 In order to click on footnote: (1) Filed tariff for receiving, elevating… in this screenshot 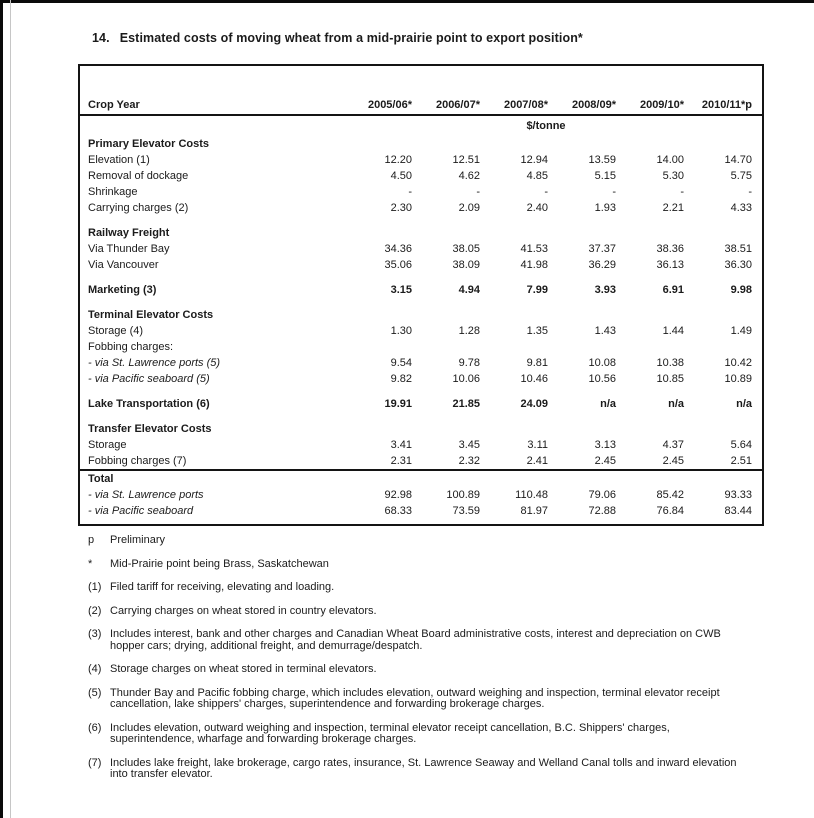, I will do `click(419, 587)`.